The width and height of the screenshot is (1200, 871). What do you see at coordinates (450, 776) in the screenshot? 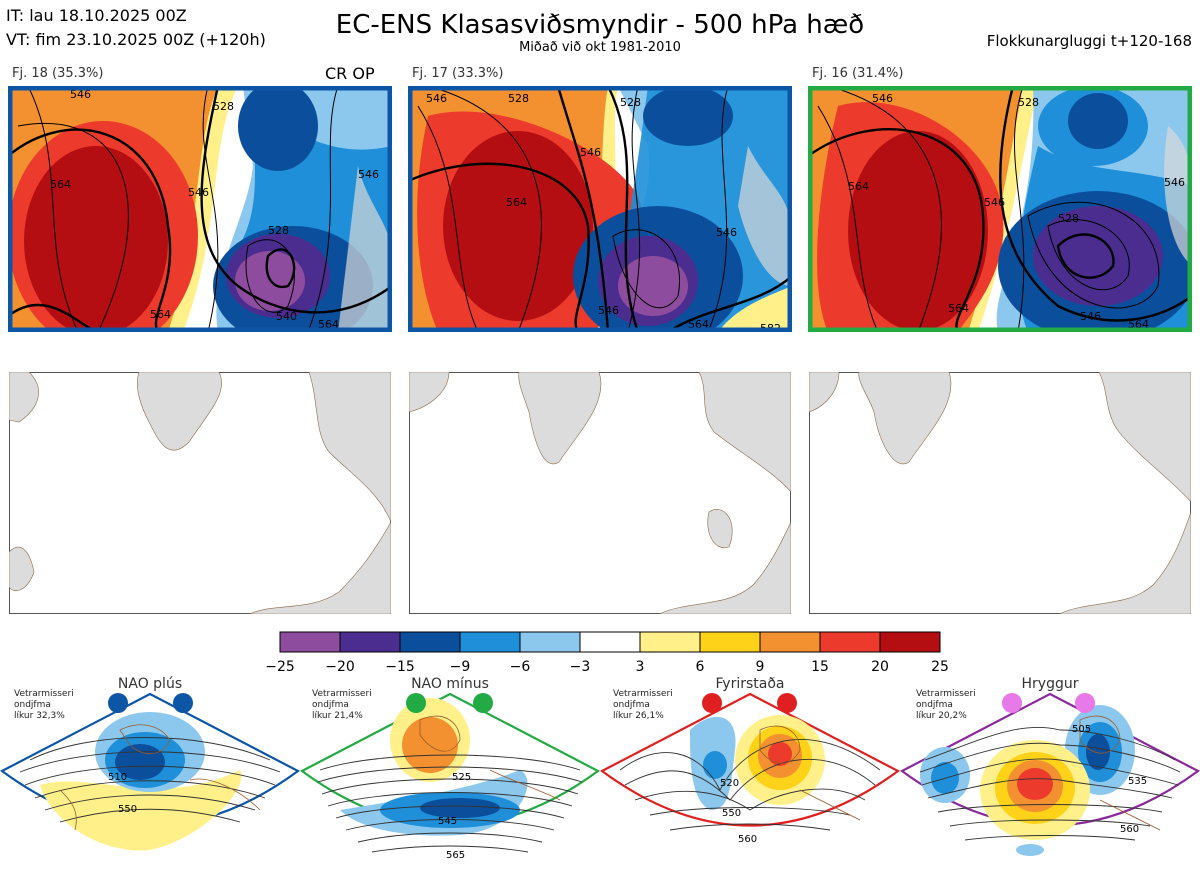
I see `regime-map-nao-minus: 525 545 565` at bounding box center [450, 776].